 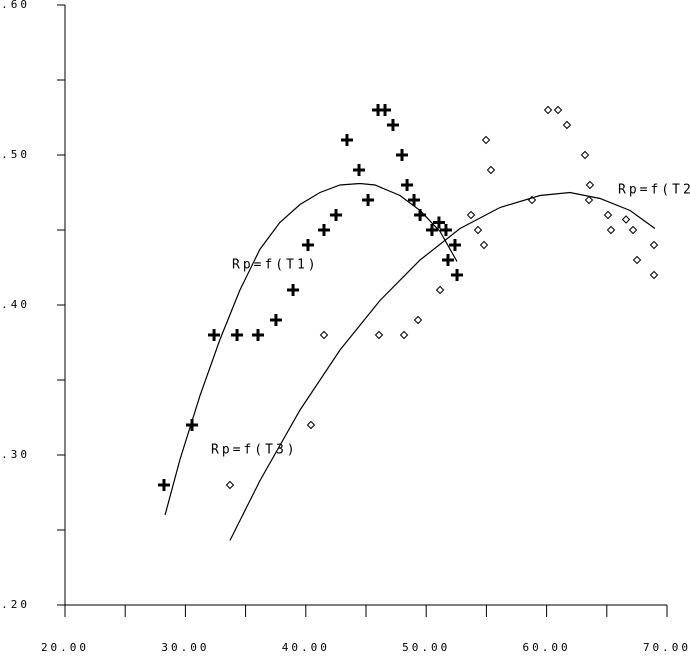 What do you see at coordinates (275, 265) in the screenshot?
I see `annotation: Rp=f(T1)` at bounding box center [275, 265].